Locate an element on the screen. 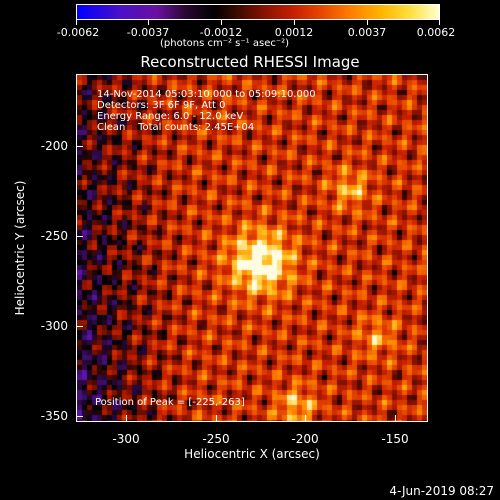 The width and height of the screenshot is (500, 500). colorbar-label: -0.0062 is located at coordinates (78, 32).